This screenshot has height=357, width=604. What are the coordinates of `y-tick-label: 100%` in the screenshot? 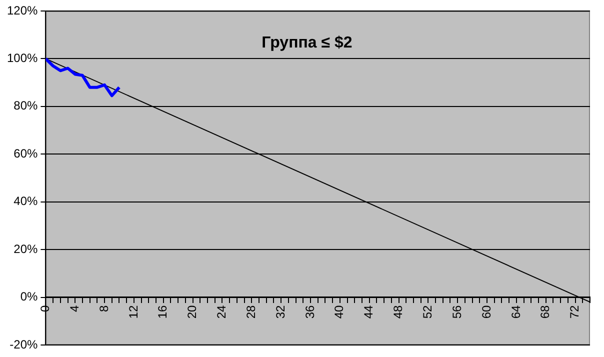 It's located at (22, 58).